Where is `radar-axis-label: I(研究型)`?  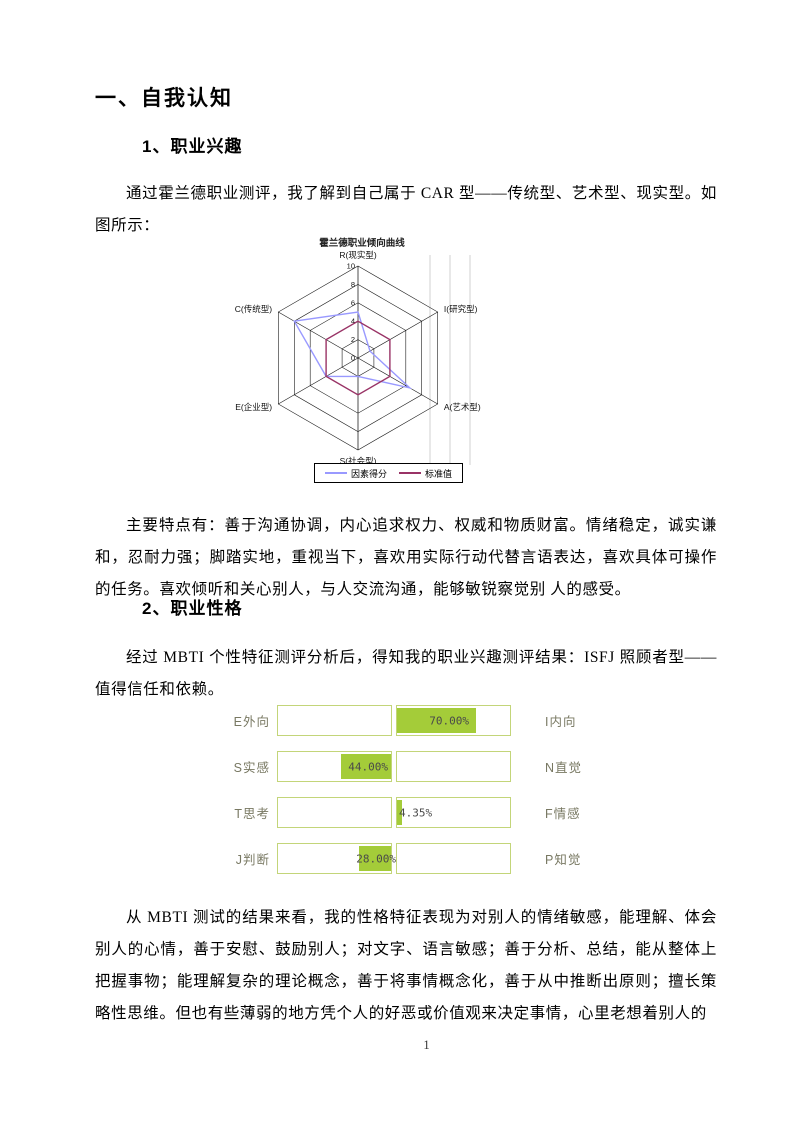
radar-axis-label: I(研究型) is located at coordinates (461, 309).